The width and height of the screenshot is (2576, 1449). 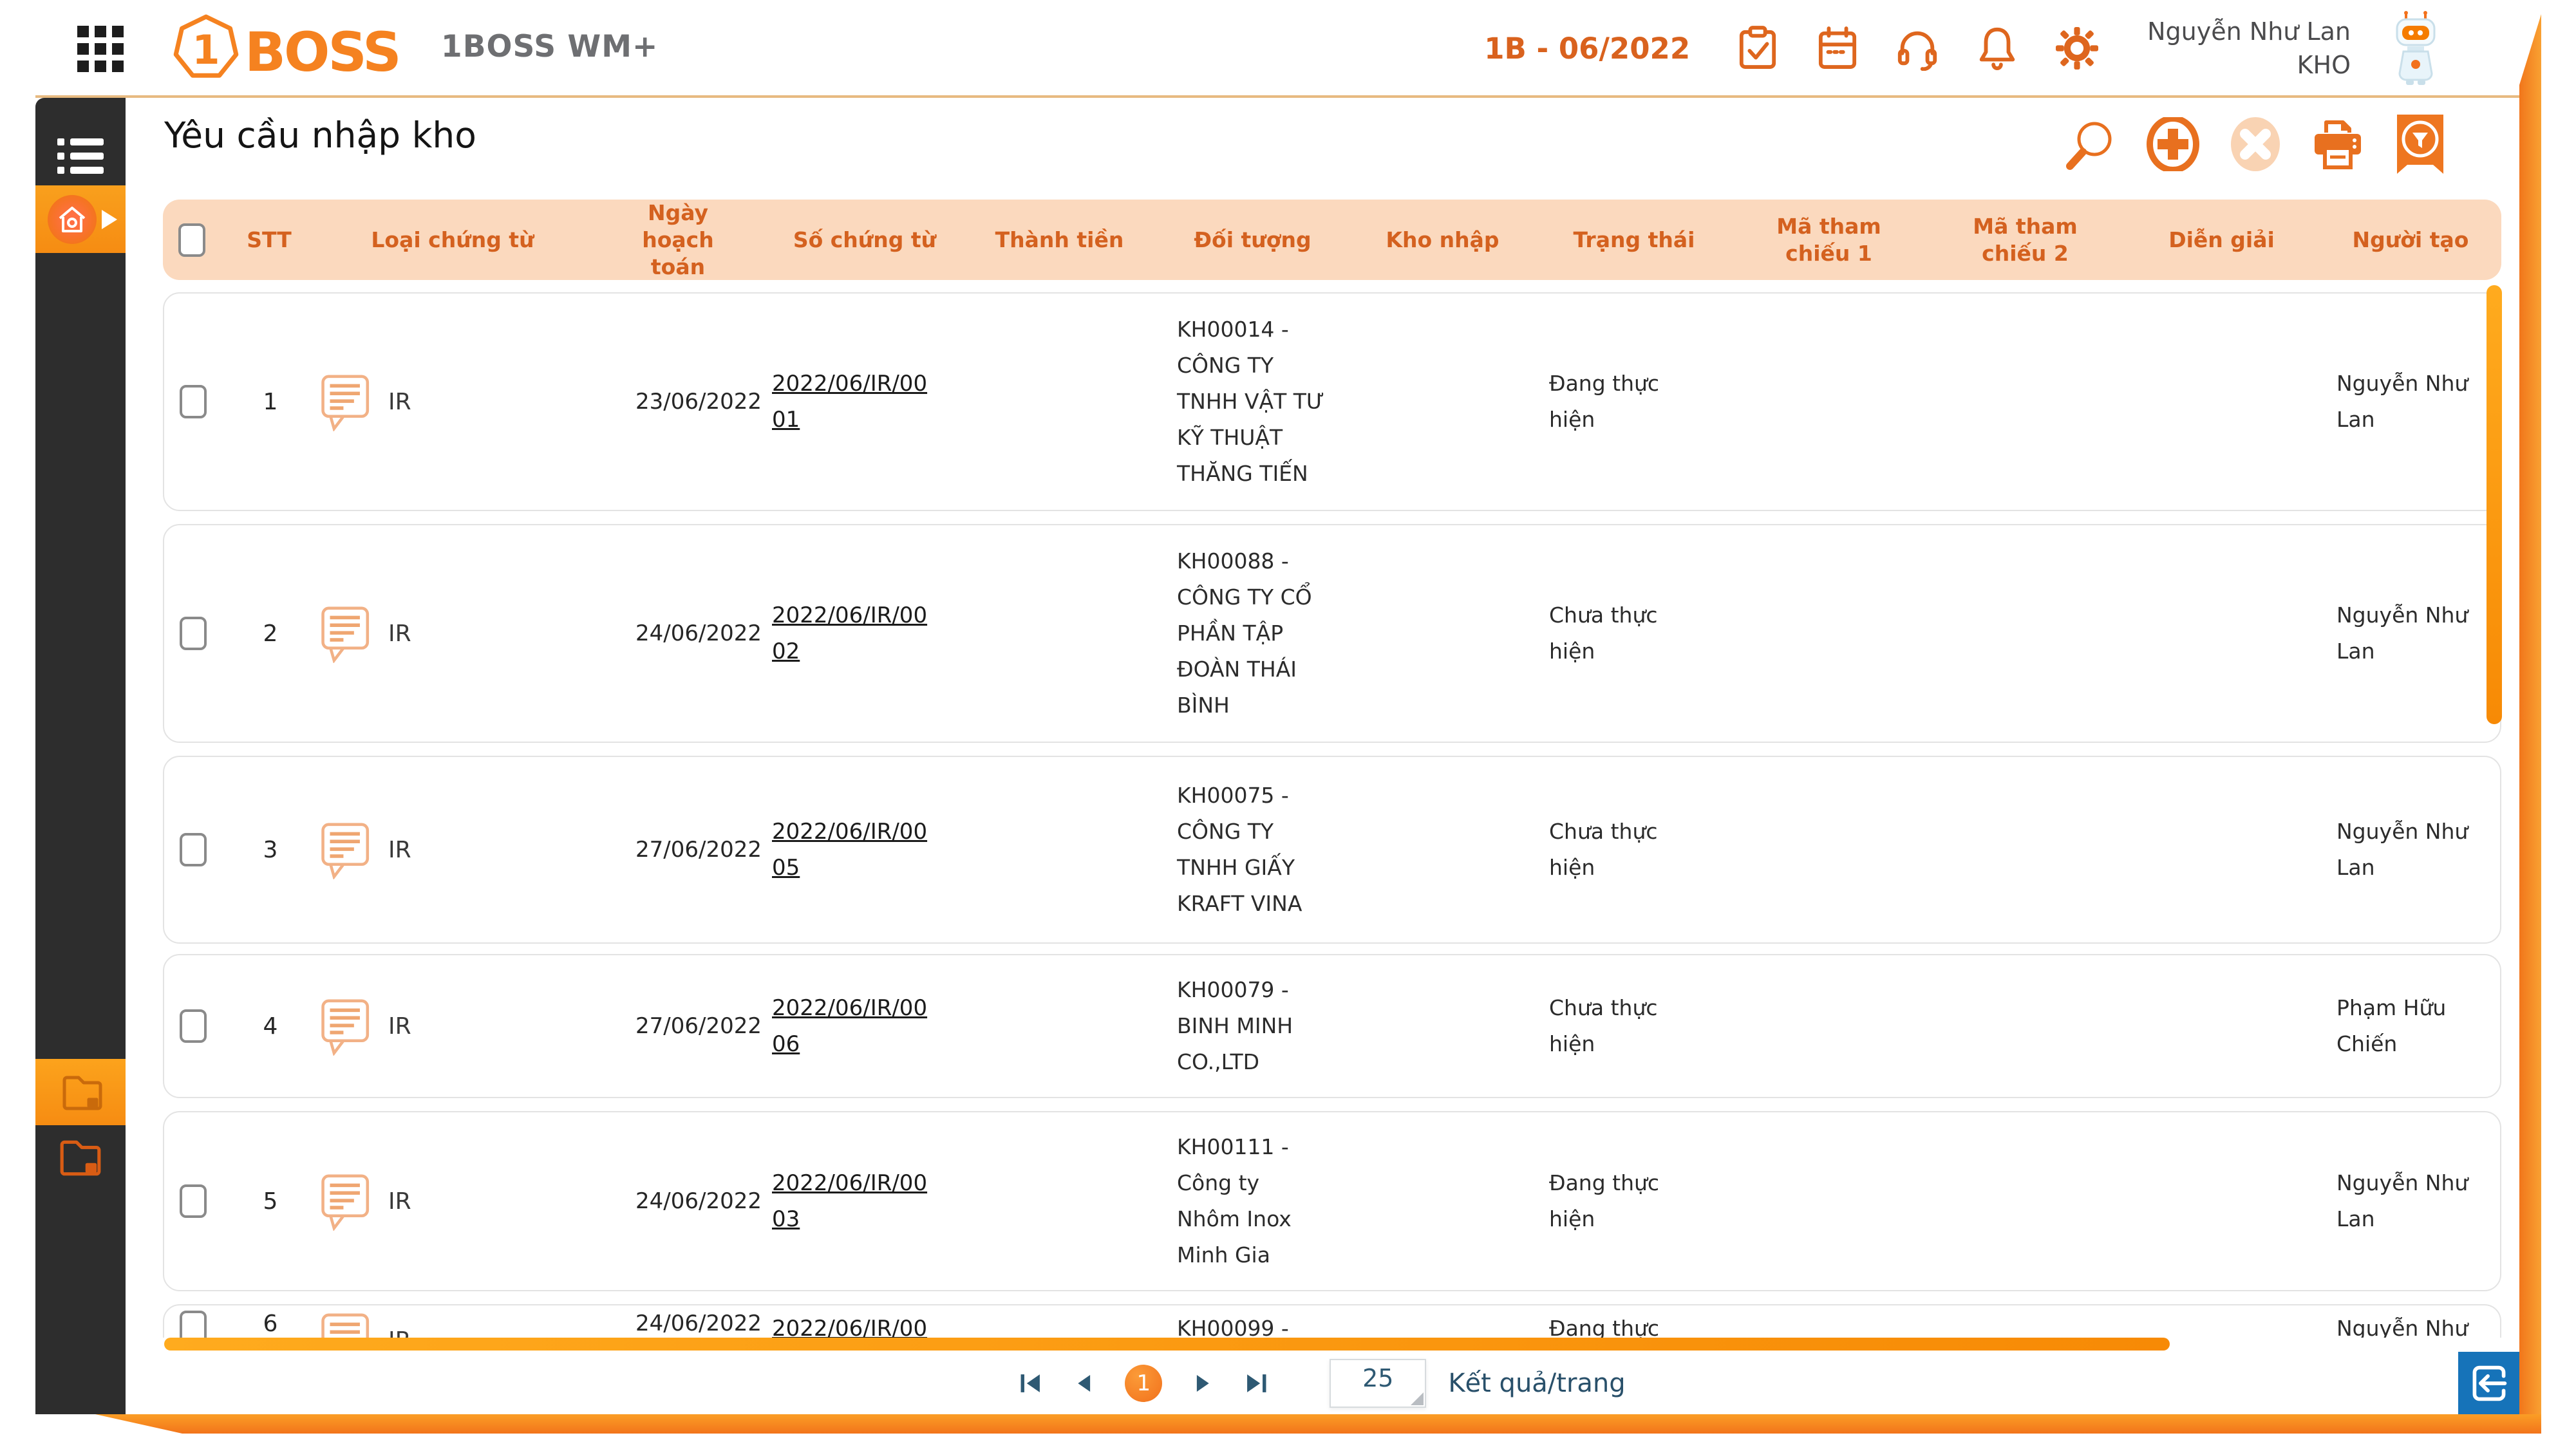 I want to click on doc-number-link: 2022/06/IR/0003, so click(x=850, y=1201).